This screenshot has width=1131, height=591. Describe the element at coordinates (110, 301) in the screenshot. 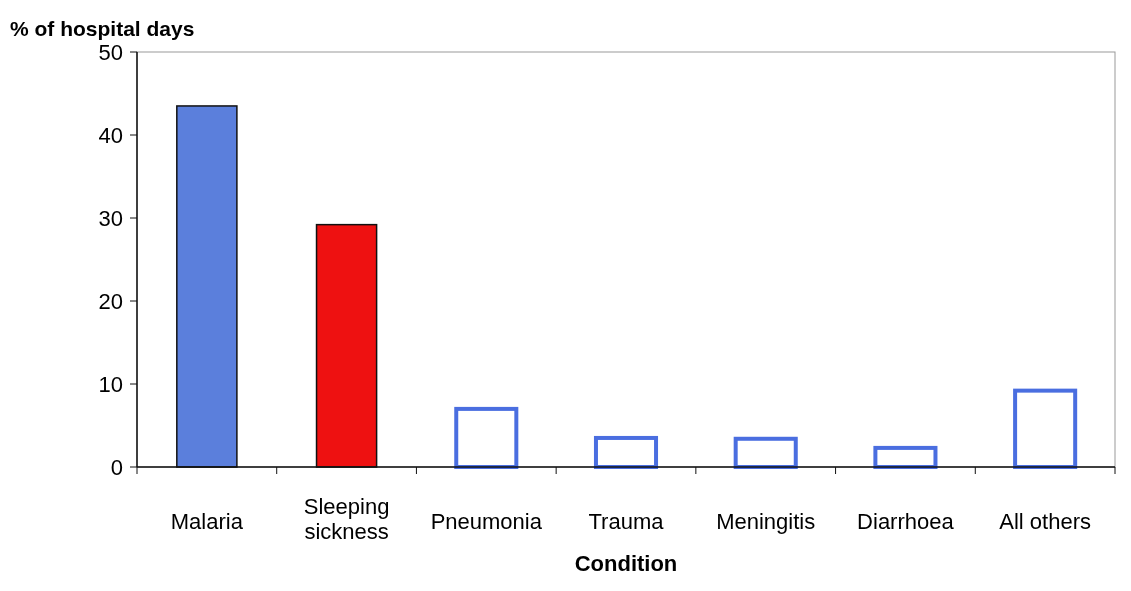

I see `y-tick-label: 20` at that location.